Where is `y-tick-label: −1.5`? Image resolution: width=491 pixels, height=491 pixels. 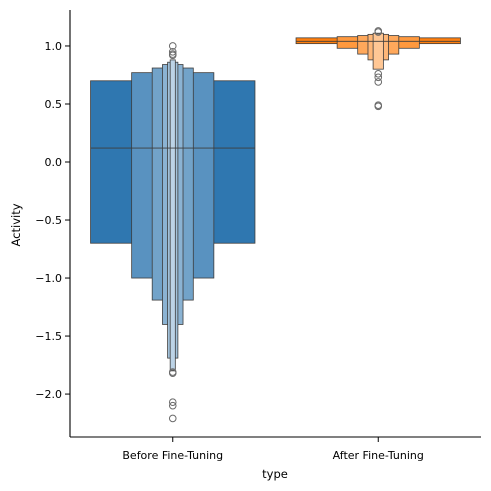
y-tick-label: −1.5 is located at coordinates (48, 336).